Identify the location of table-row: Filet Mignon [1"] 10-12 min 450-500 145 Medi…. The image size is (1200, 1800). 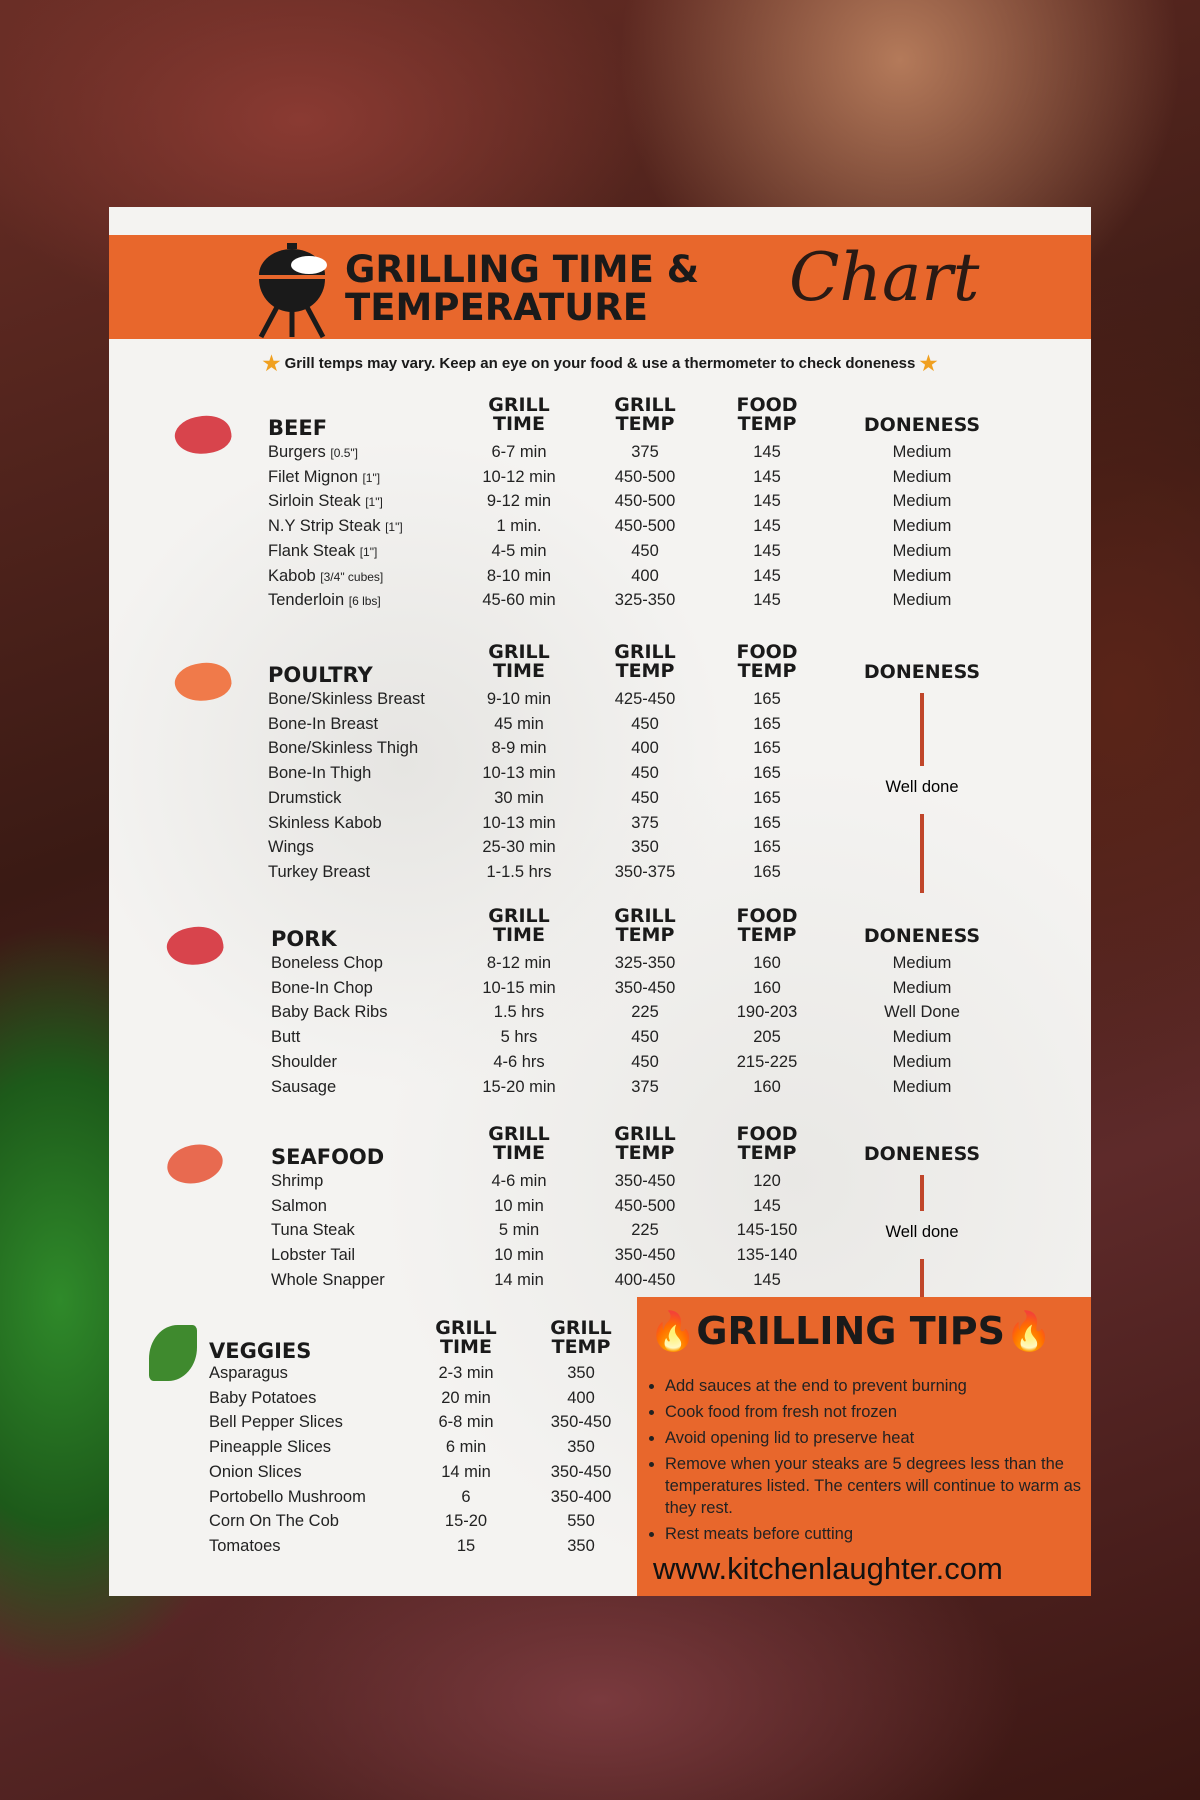
(600, 477).